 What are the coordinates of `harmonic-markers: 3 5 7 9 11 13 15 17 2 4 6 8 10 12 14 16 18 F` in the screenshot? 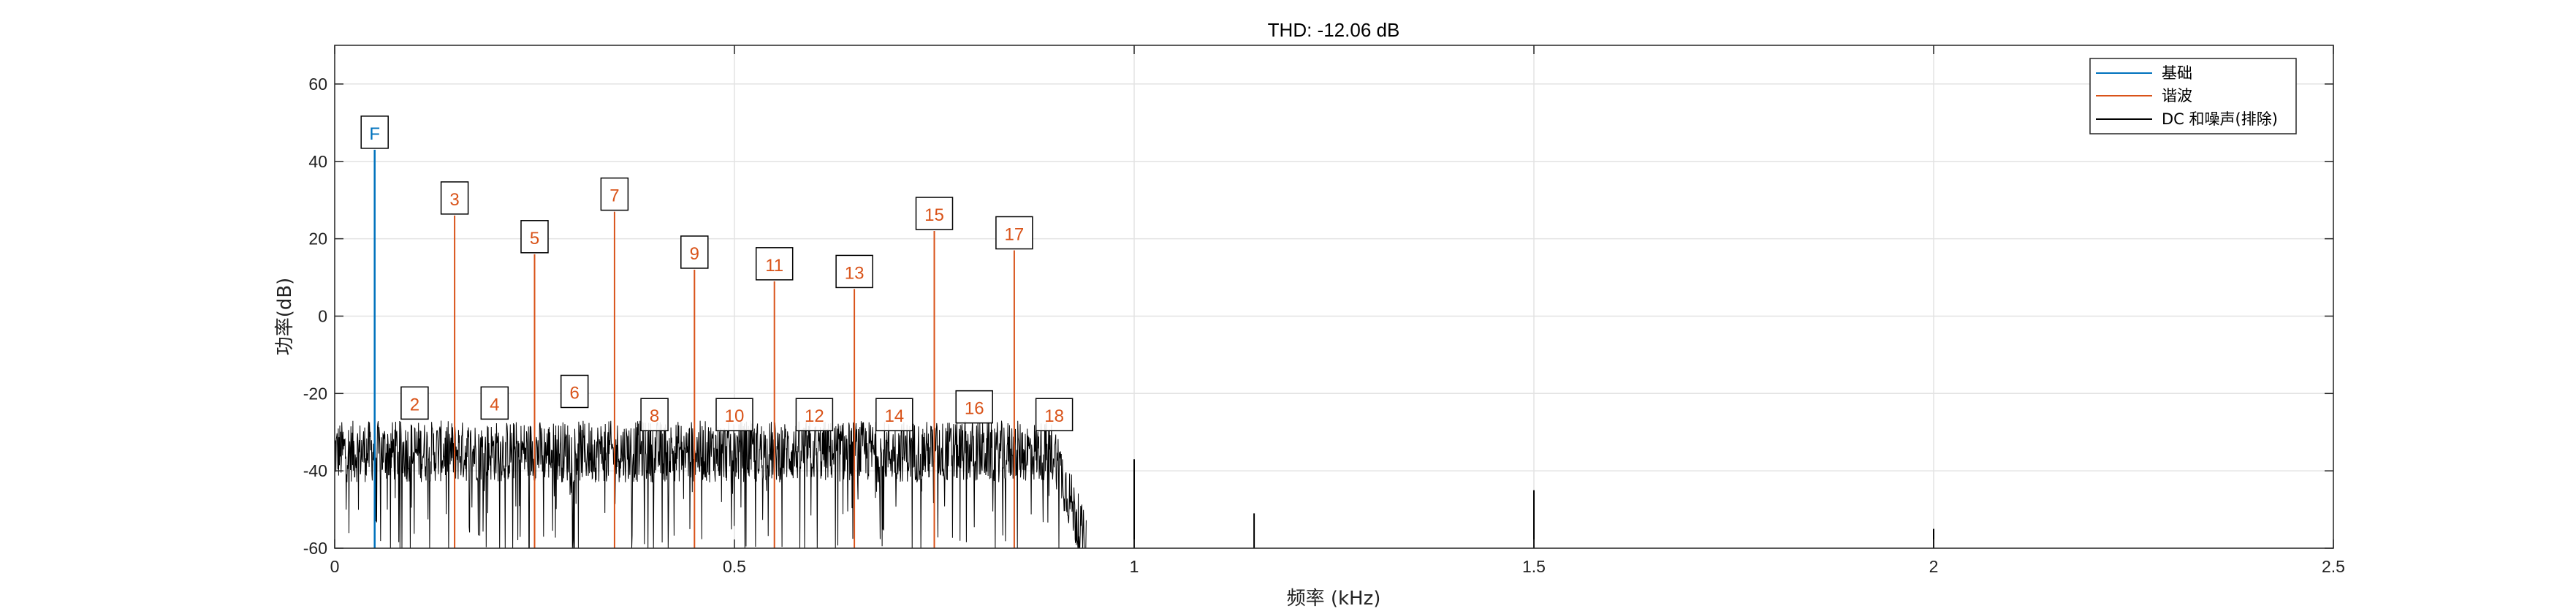 It's located at (717, 273).